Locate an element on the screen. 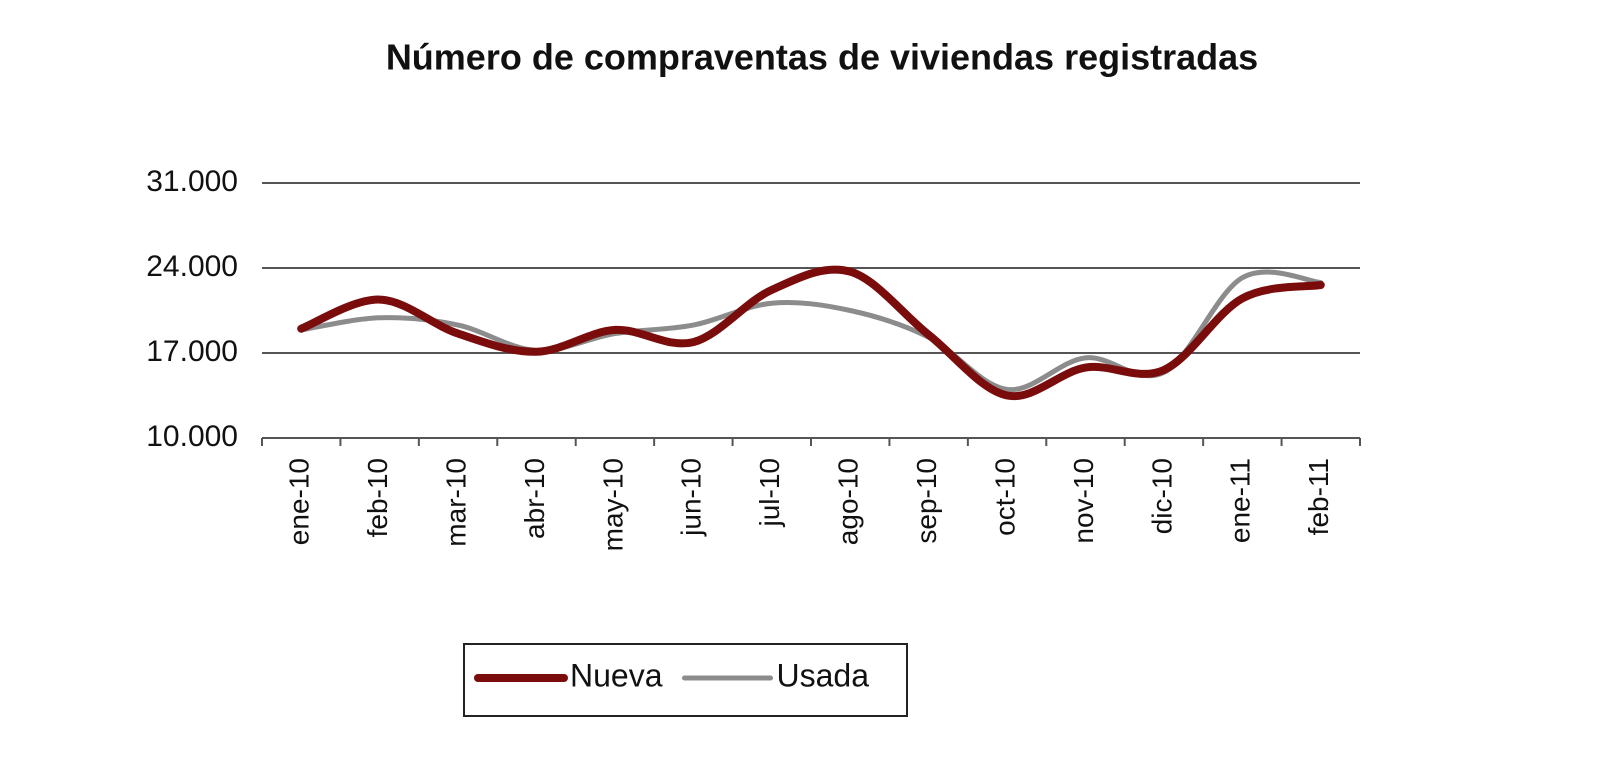 The width and height of the screenshot is (1600, 773). x-tick-label: abr-10 is located at coordinates (534, 498).